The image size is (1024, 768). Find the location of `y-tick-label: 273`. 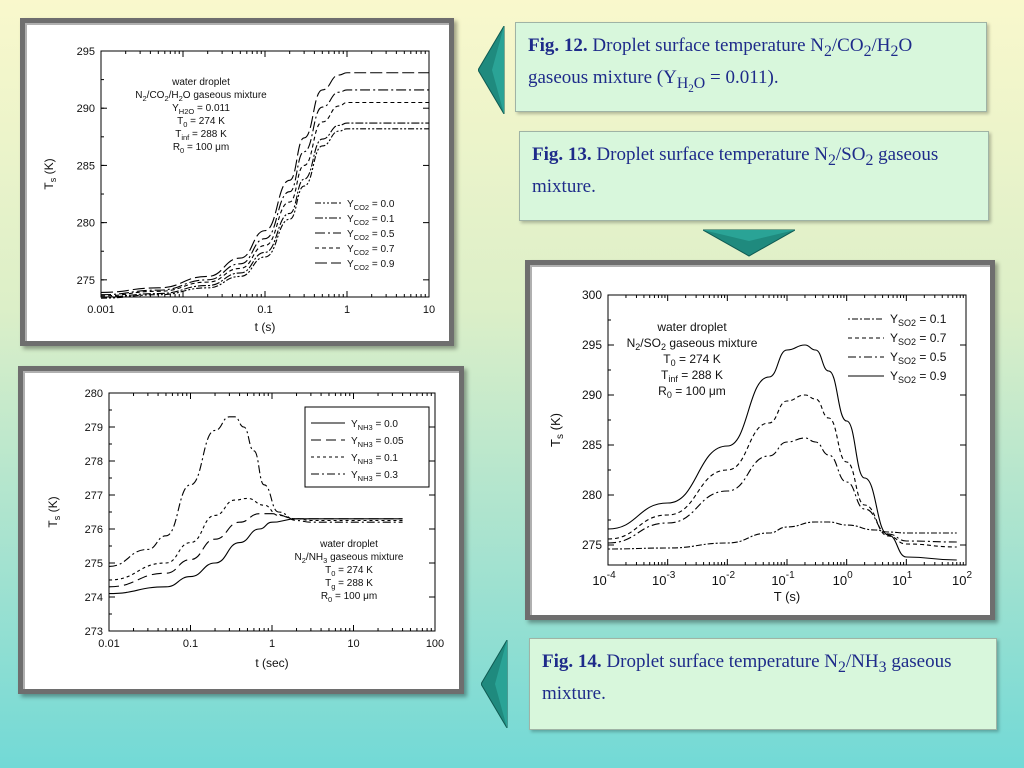

y-tick-label: 273 is located at coordinates (94, 632).